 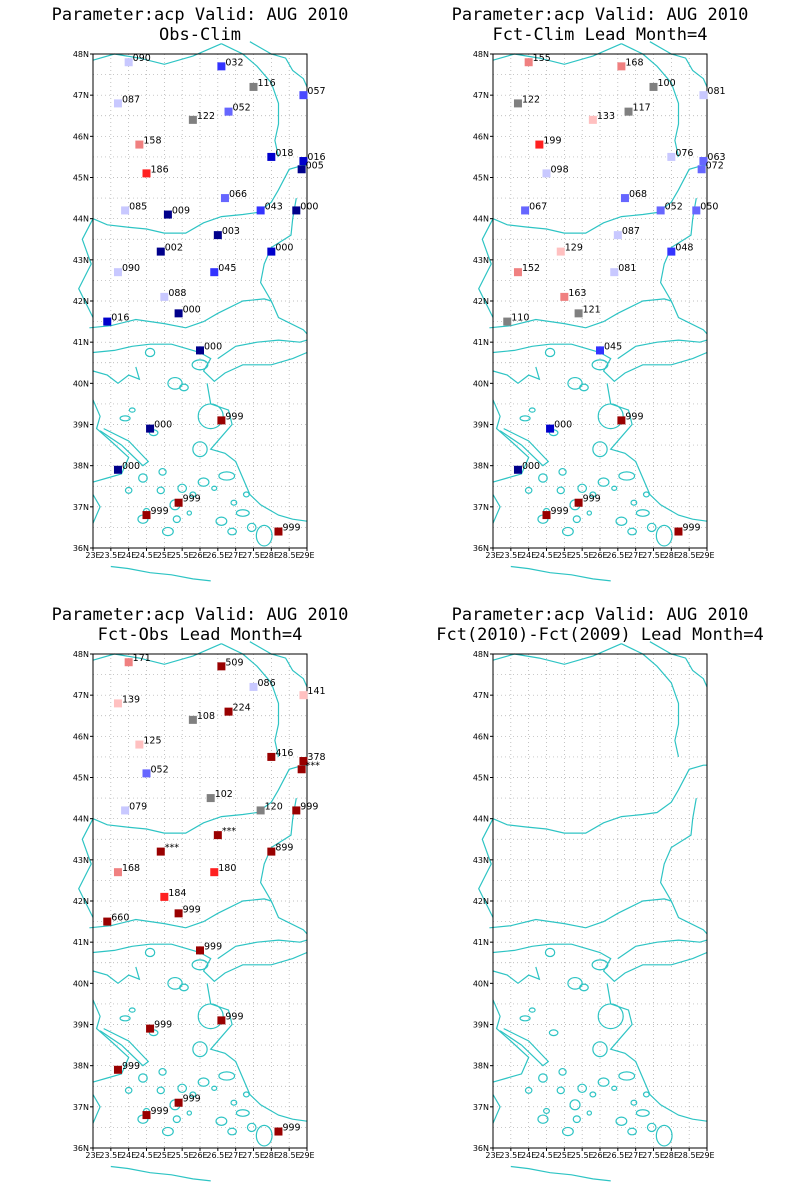 I want to click on lat-tick-label: 47N, so click(x=481, y=695).